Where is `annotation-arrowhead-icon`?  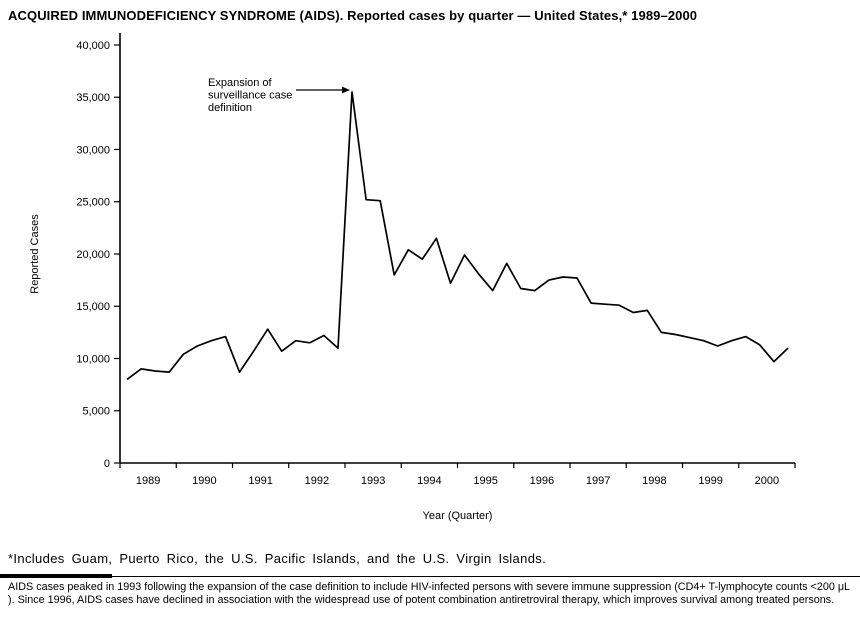 annotation-arrowhead-icon is located at coordinates (346, 90).